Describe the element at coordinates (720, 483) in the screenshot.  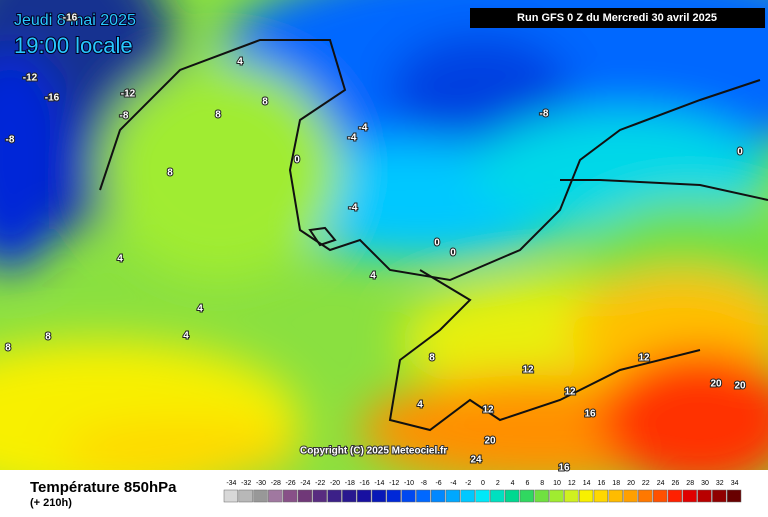
I see `scale-label: 32` at that location.